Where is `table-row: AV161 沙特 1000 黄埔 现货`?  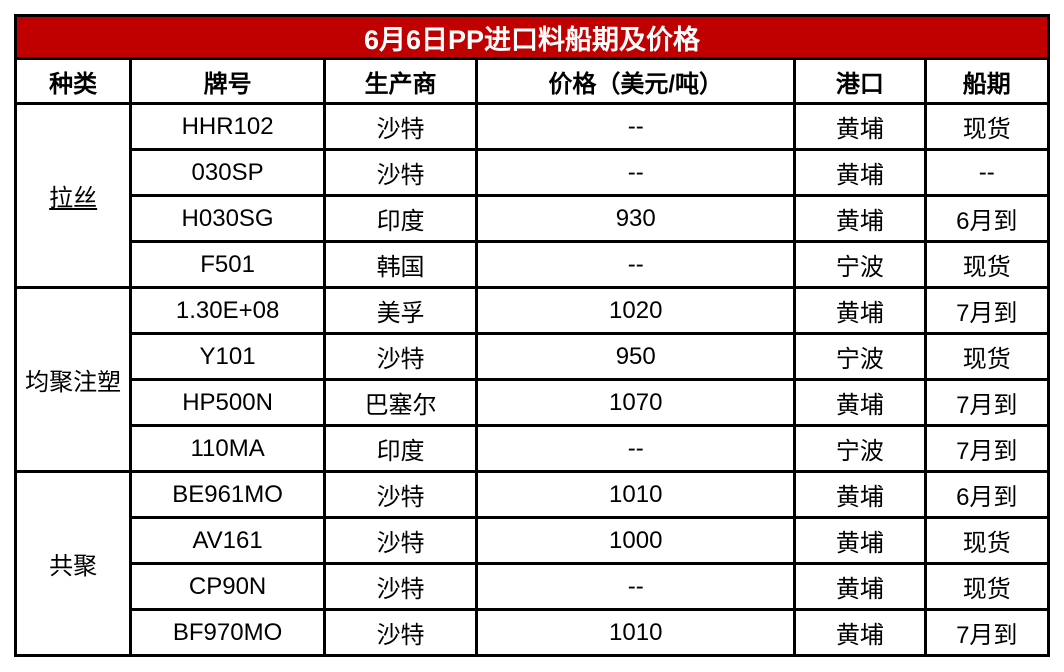
table-row: AV161 沙特 1000 黄埔 现货 is located at coordinates (533, 540).